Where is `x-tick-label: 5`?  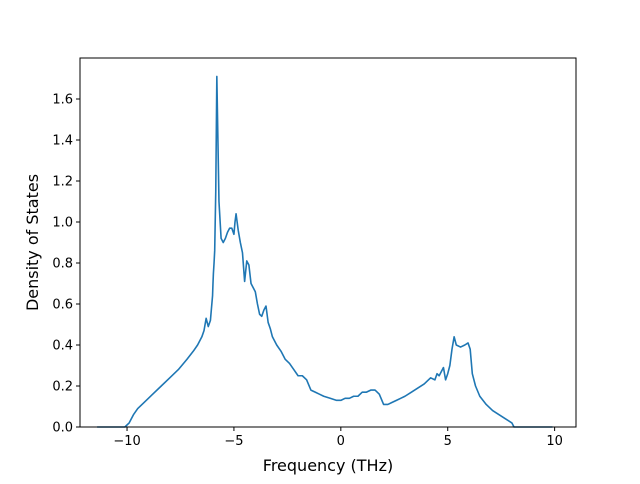
x-tick-label: 5 is located at coordinates (448, 441).